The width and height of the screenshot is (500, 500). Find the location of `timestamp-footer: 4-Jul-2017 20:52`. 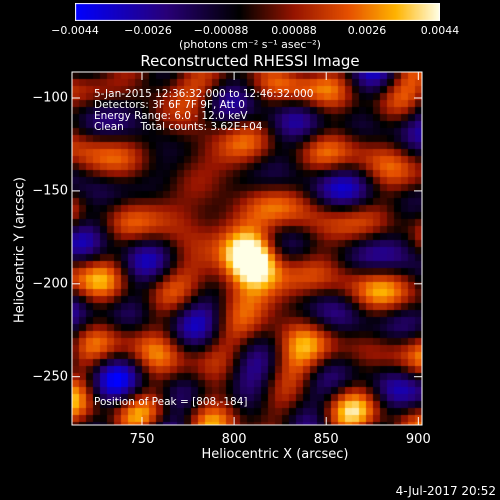

timestamp-footer: 4-Jul-2017 20:52 is located at coordinates (445, 491).